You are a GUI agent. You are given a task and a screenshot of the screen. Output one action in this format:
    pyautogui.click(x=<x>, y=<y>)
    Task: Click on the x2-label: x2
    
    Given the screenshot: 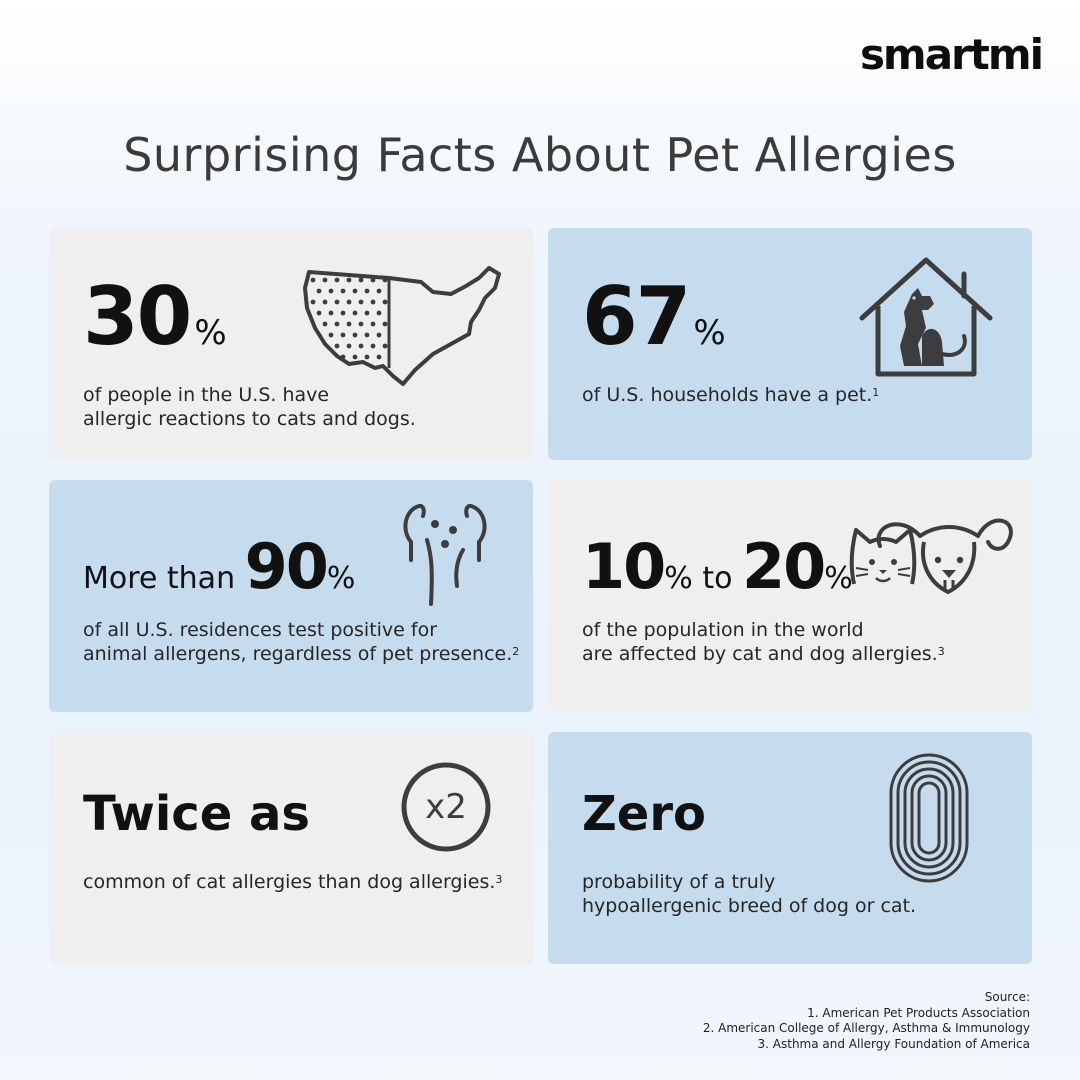 What is the action you would take?
    pyautogui.click(x=446, y=807)
    